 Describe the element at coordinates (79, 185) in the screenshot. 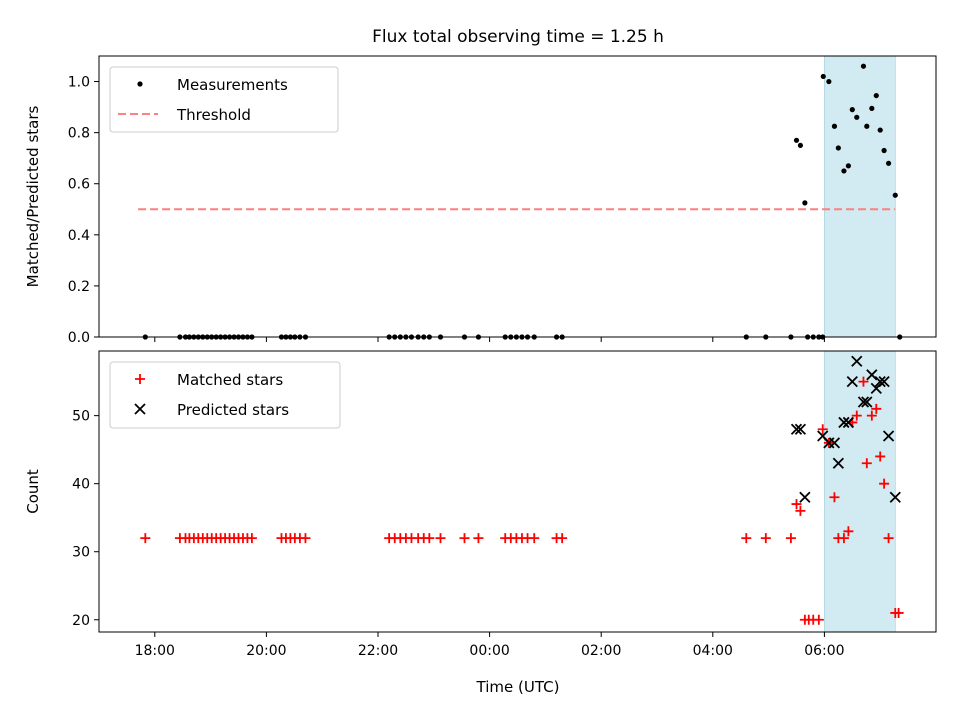

I see `y-tick-label: 0.6` at that location.